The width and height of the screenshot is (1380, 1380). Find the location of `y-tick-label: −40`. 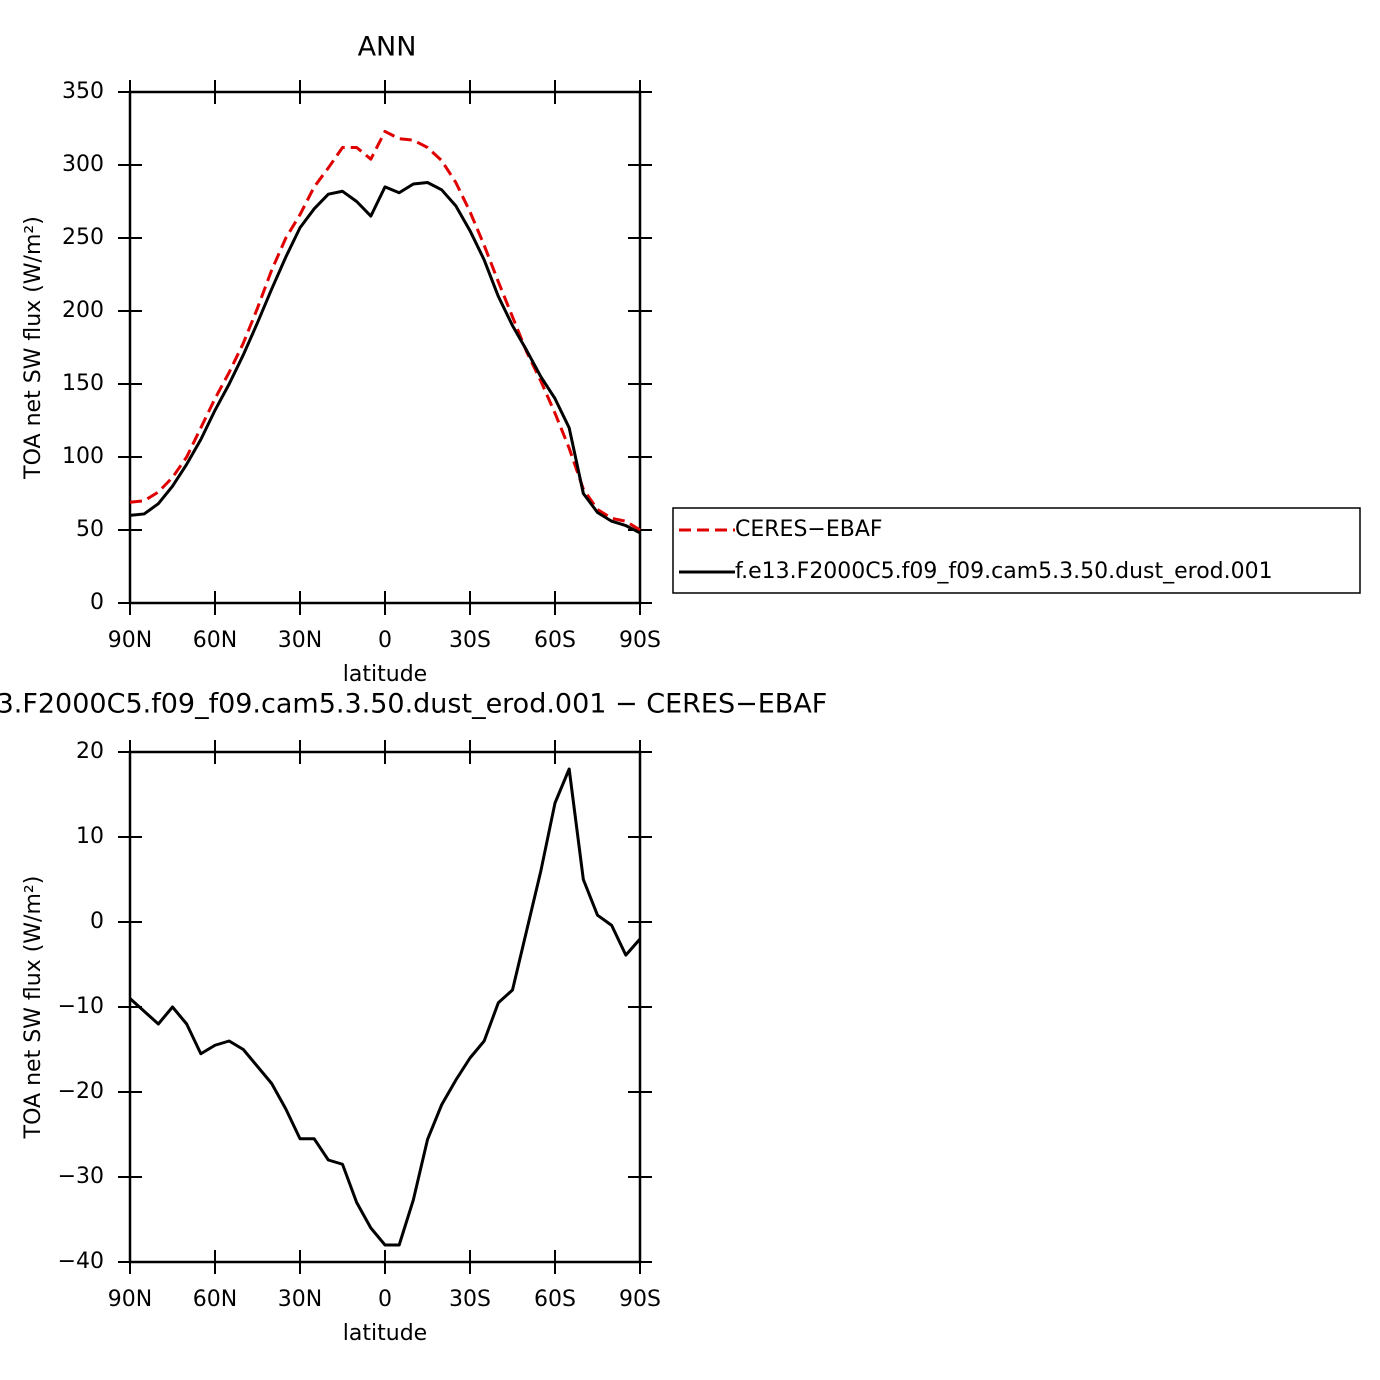

y-tick-label: −40 is located at coordinates (81, 1261).